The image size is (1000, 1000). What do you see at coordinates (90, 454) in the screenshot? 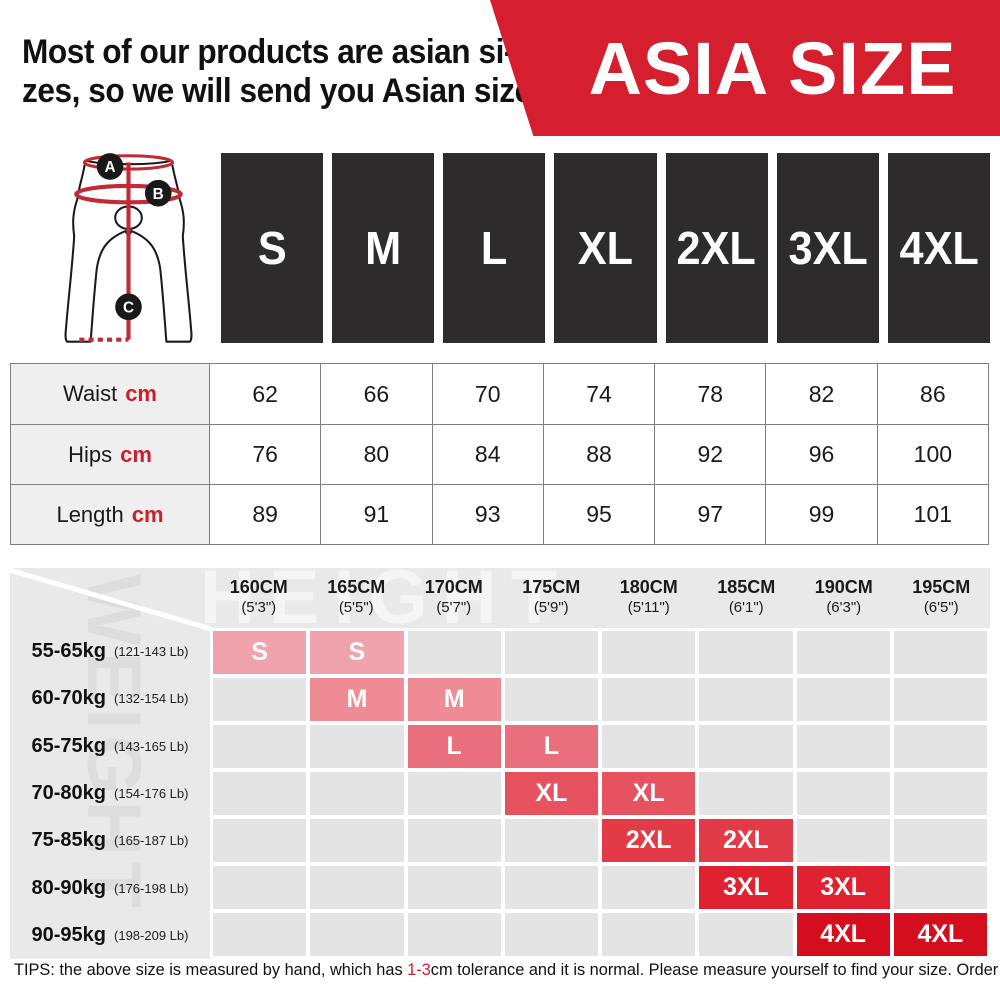
I see `measure-label-text: Hips` at bounding box center [90, 454].